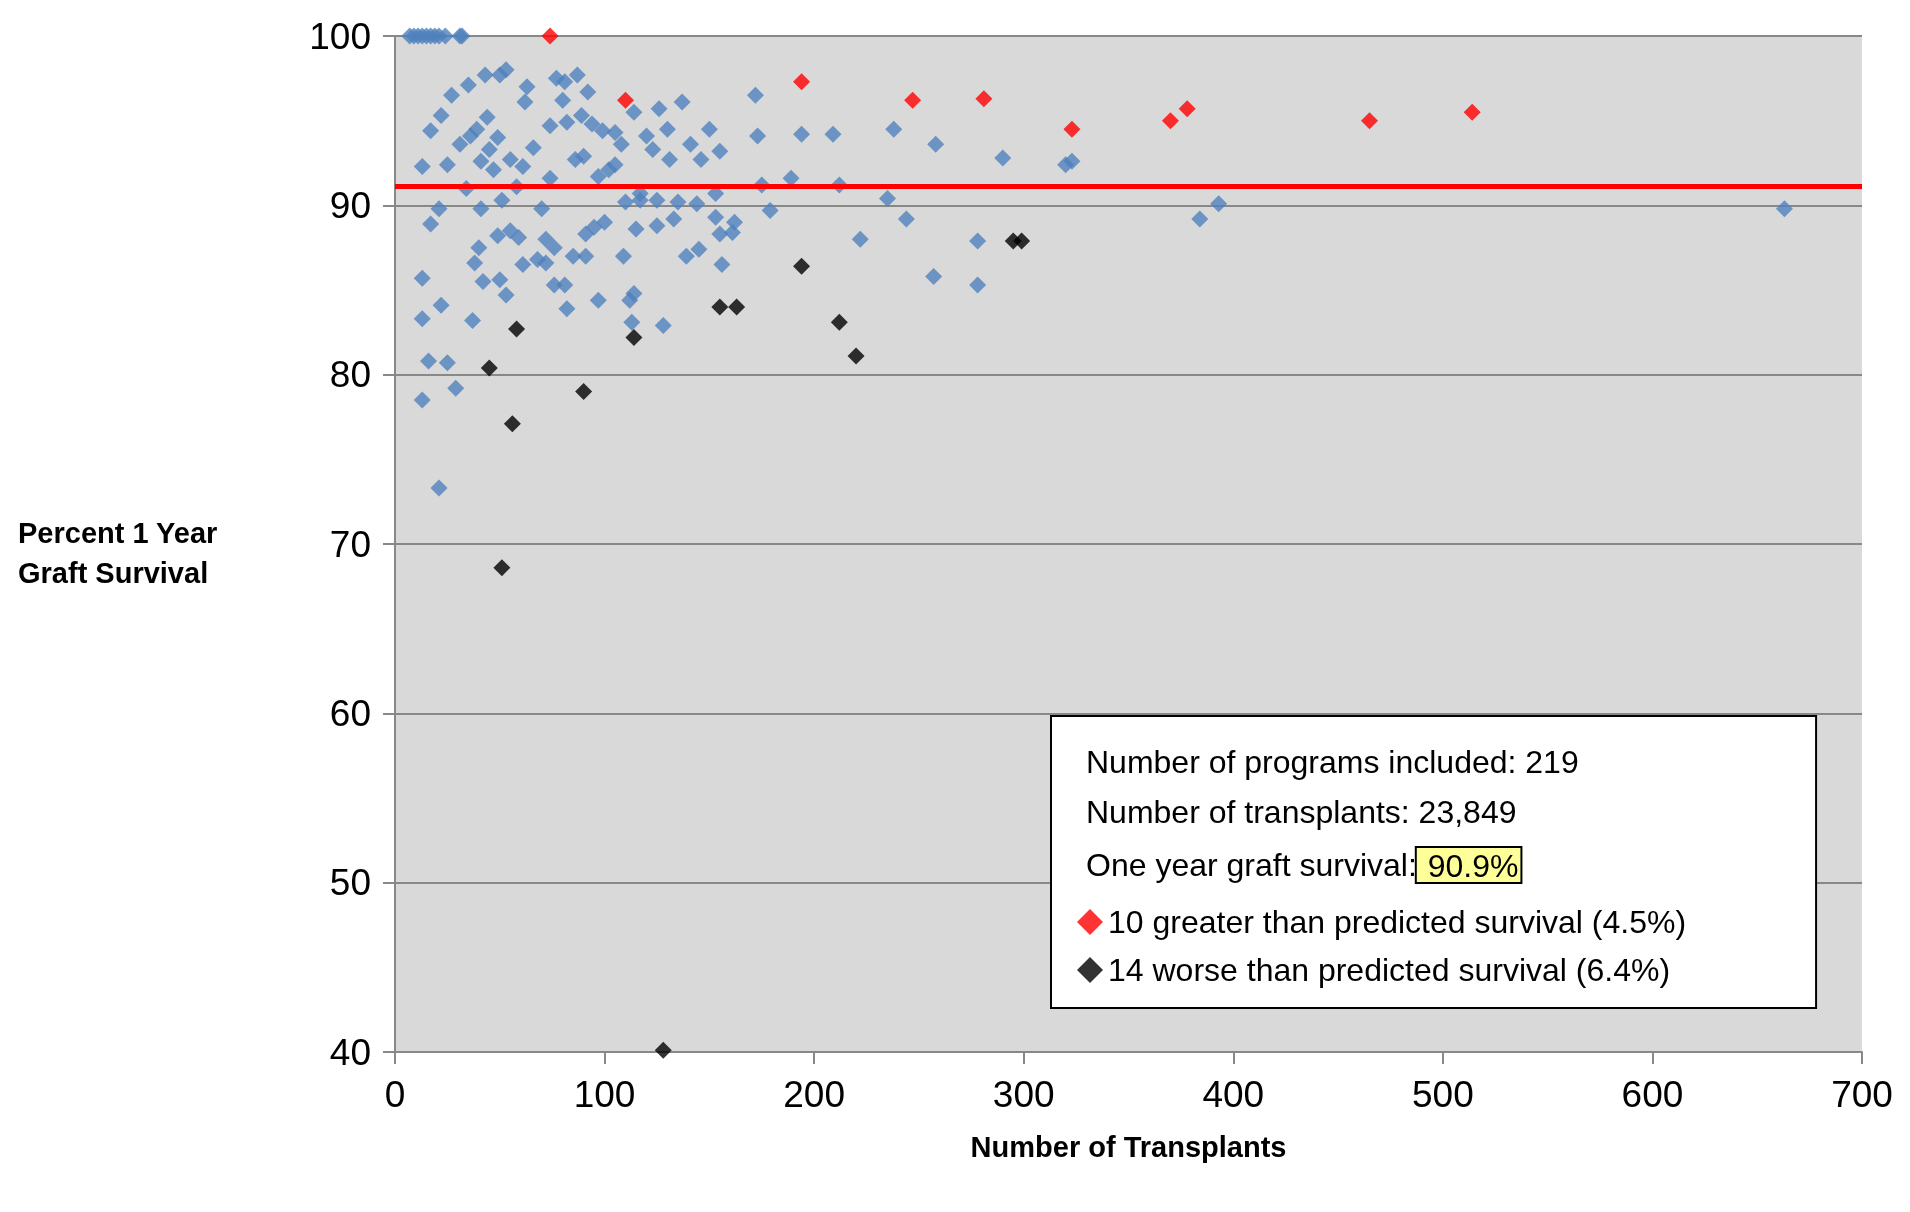 This screenshot has height=1212, width=1910. Describe the element at coordinates (1302, 865) in the screenshot. I see `annotation: One year graft survival: 90.9%` at that location.